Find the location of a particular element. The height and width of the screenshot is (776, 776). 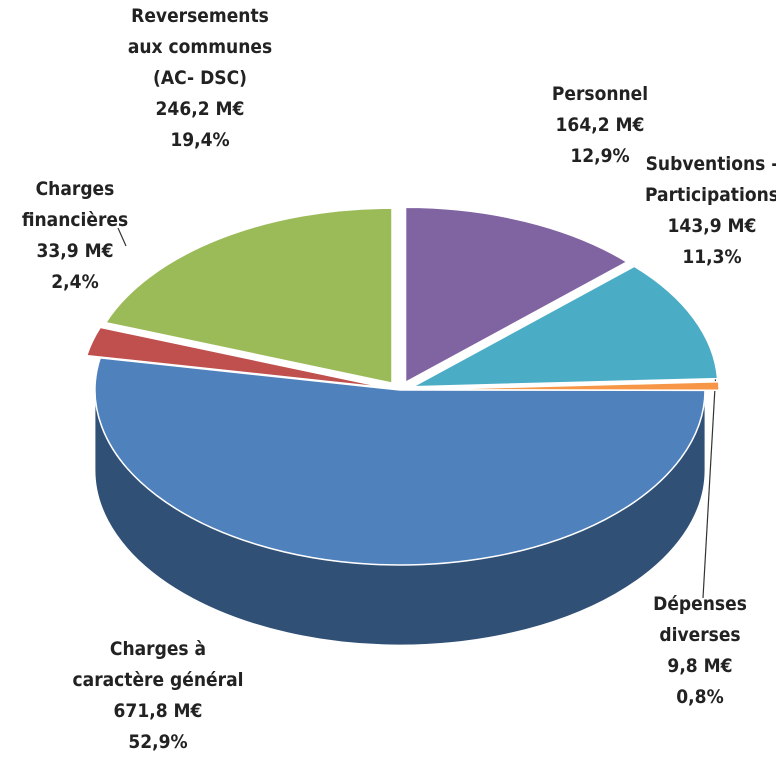

percentage-label: 12,9% is located at coordinates (599, 156).